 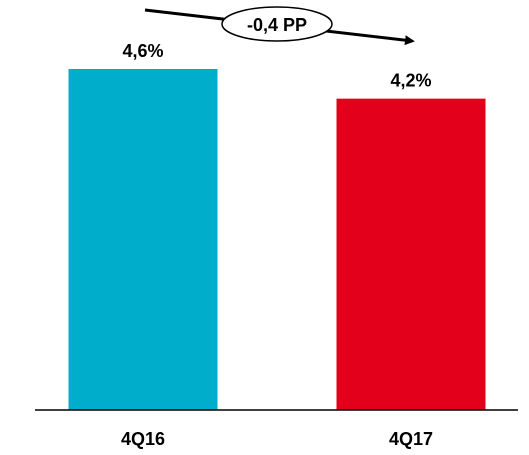 What do you see at coordinates (410, 81) in the screenshot?
I see `value-label-4q17: 4,2%` at bounding box center [410, 81].